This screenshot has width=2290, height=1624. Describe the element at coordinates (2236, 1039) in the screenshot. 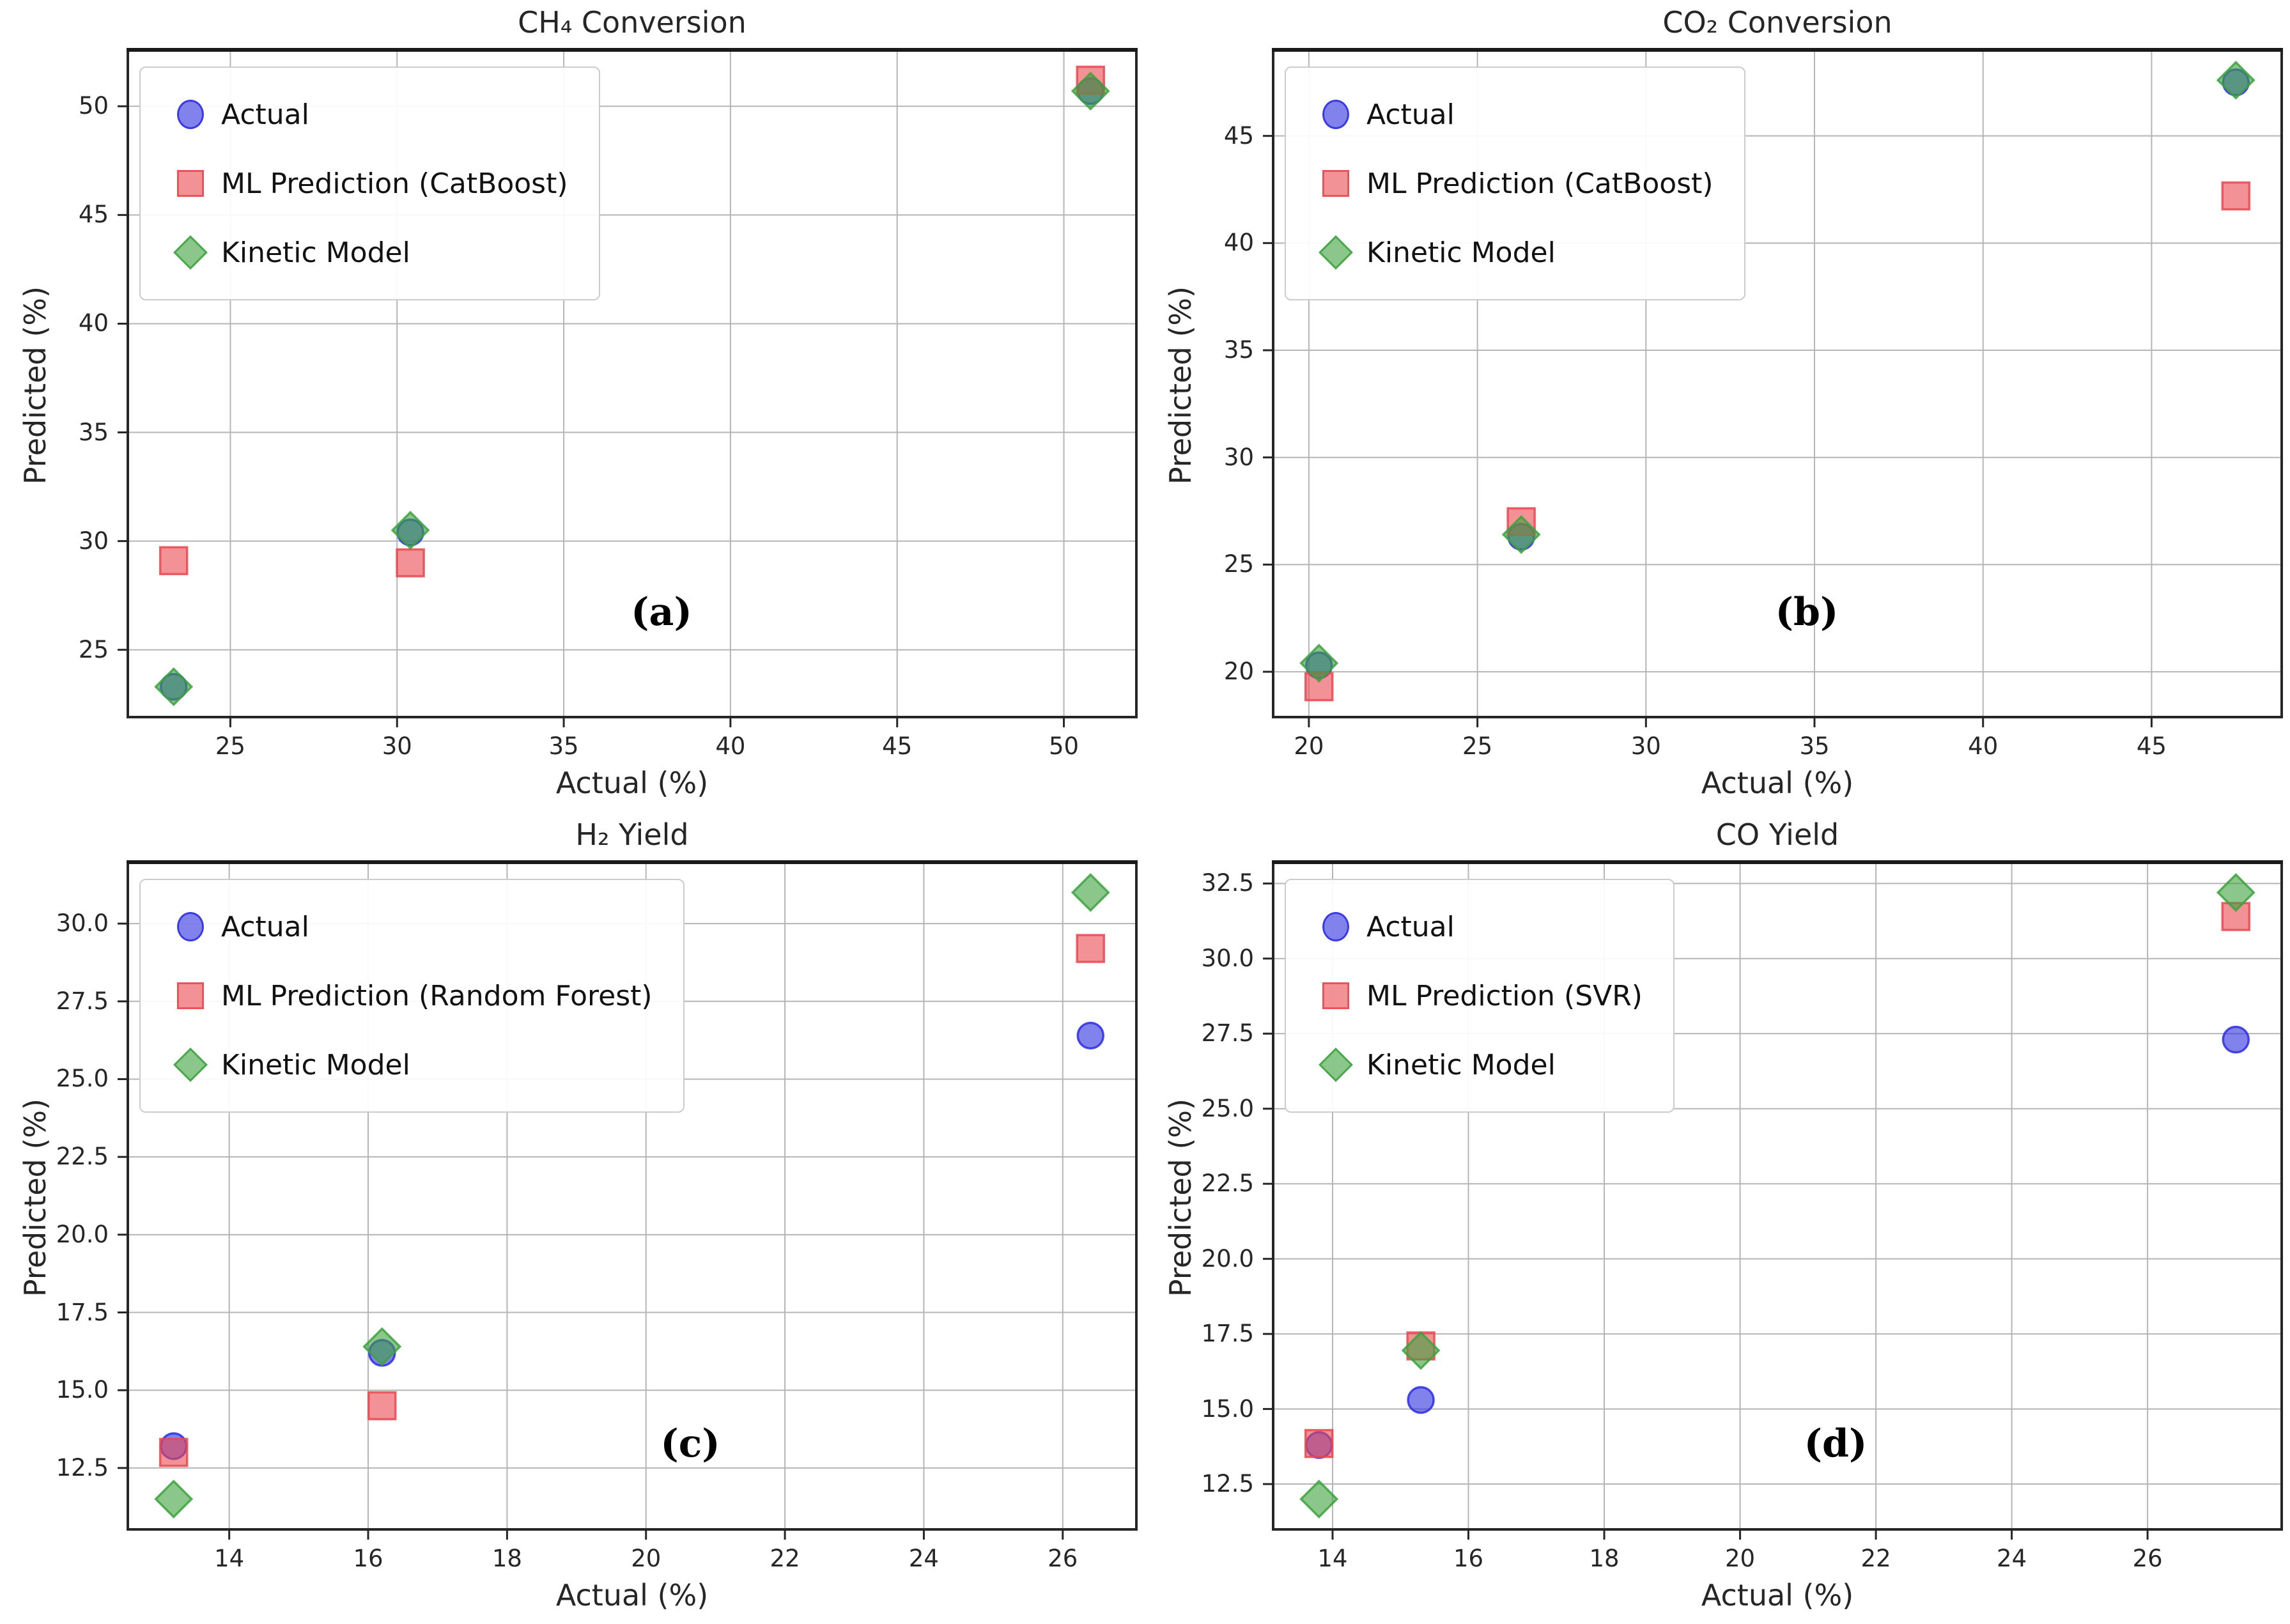

I see `data-point-actual` at that location.